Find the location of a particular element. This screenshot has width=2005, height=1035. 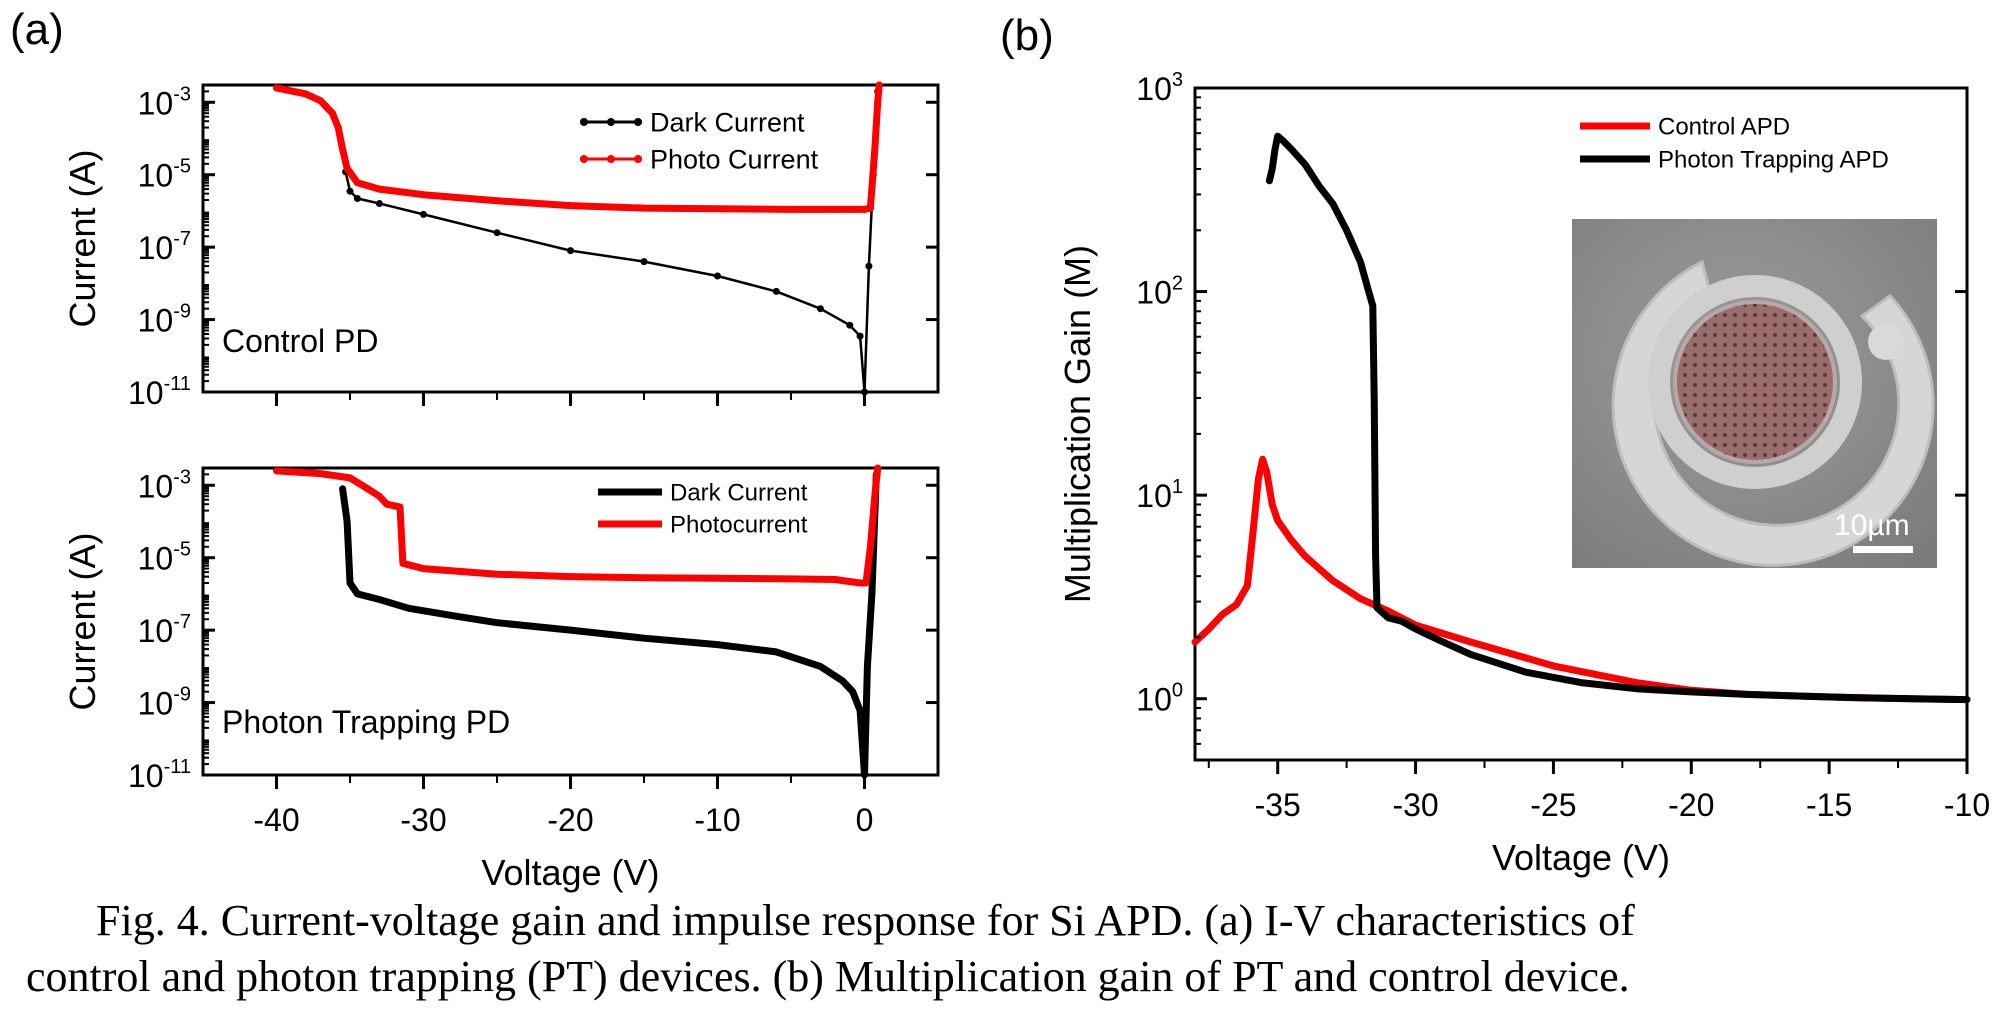

x-tick-label: -25 is located at coordinates (1553, 805).